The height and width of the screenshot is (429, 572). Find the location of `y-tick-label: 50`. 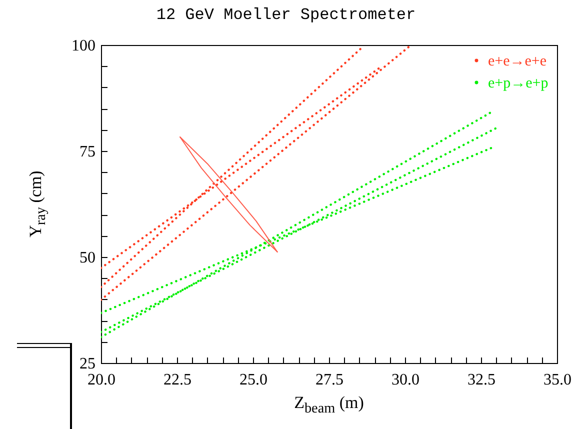

y-tick-label: 50 is located at coordinates (88, 258).